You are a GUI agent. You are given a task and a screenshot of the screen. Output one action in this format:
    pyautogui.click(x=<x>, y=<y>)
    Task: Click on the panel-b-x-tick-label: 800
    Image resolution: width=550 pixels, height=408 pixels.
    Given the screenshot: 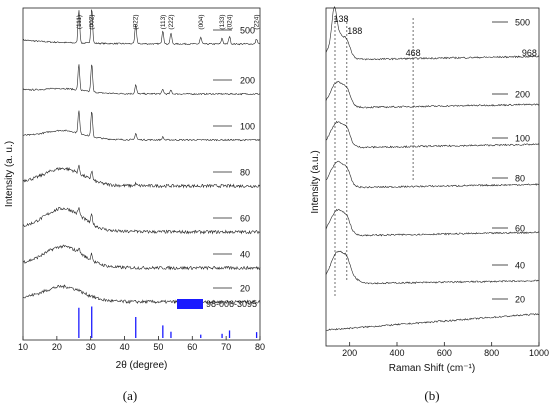 What is the action you would take?
    pyautogui.click(x=491, y=353)
    